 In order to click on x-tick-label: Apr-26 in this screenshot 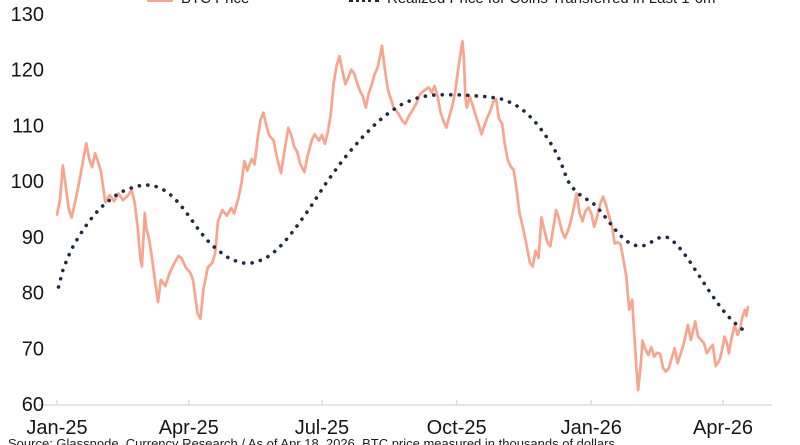, I will do `click(723, 428)`.